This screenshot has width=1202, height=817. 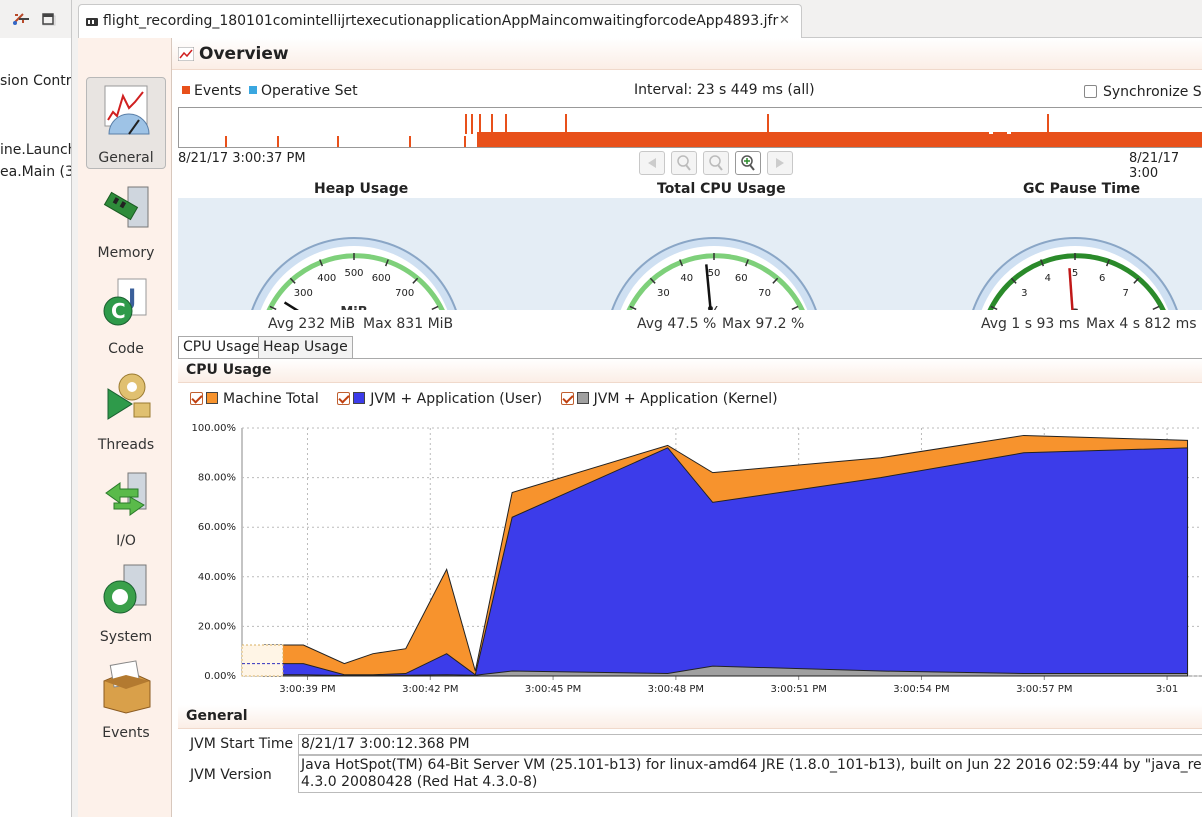 What do you see at coordinates (326, 278) in the screenshot?
I see `gauge-tick-label: 400` at bounding box center [326, 278].